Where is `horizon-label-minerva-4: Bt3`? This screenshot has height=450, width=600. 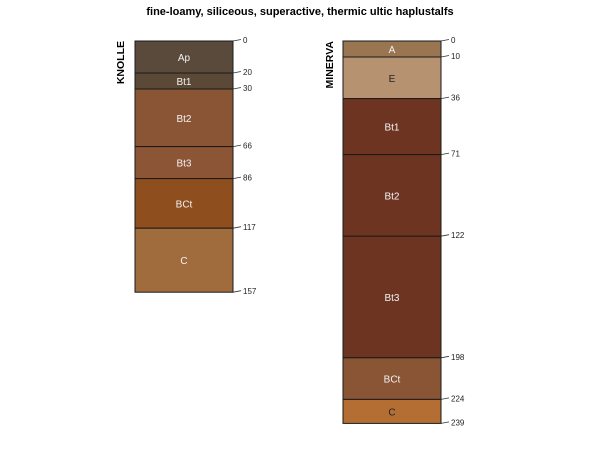
horizon-label-minerva-4: Bt3 is located at coordinates (391, 298).